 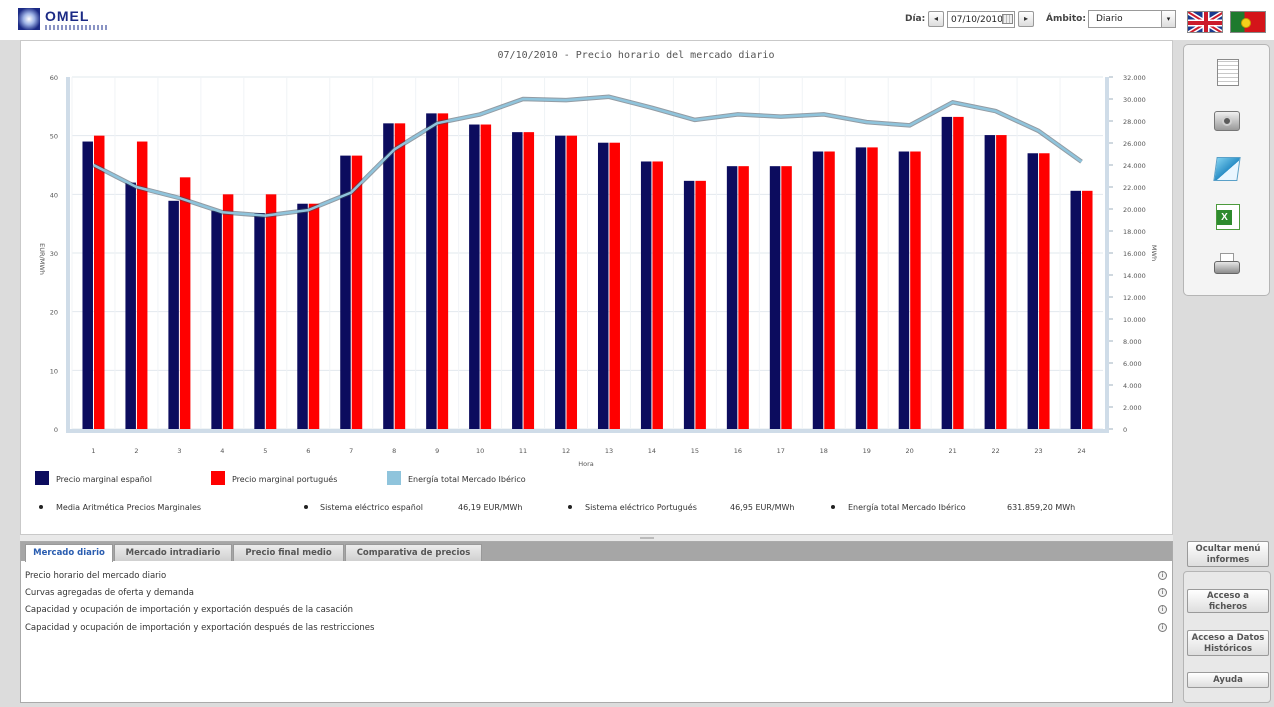 What do you see at coordinates (1134, 254) in the screenshot?
I see `y2-tick-label: 16.000` at bounding box center [1134, 254].